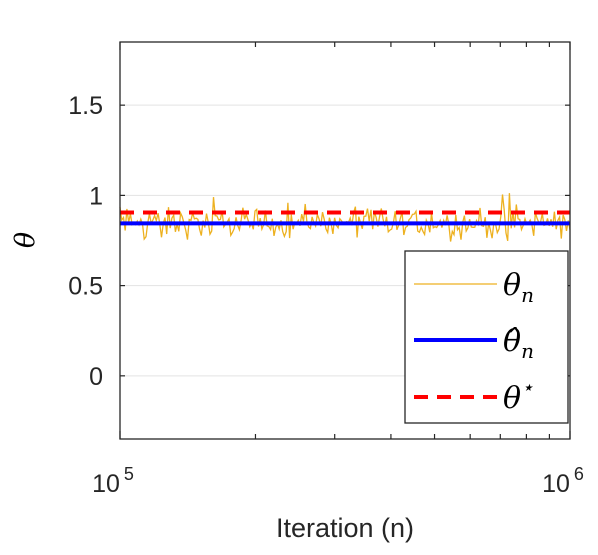 The height and width of the screenshot is (555, 598). Describe the element at coordinates (25, 240) in the screenshot. I see `y-axis-label: θ` at that location.